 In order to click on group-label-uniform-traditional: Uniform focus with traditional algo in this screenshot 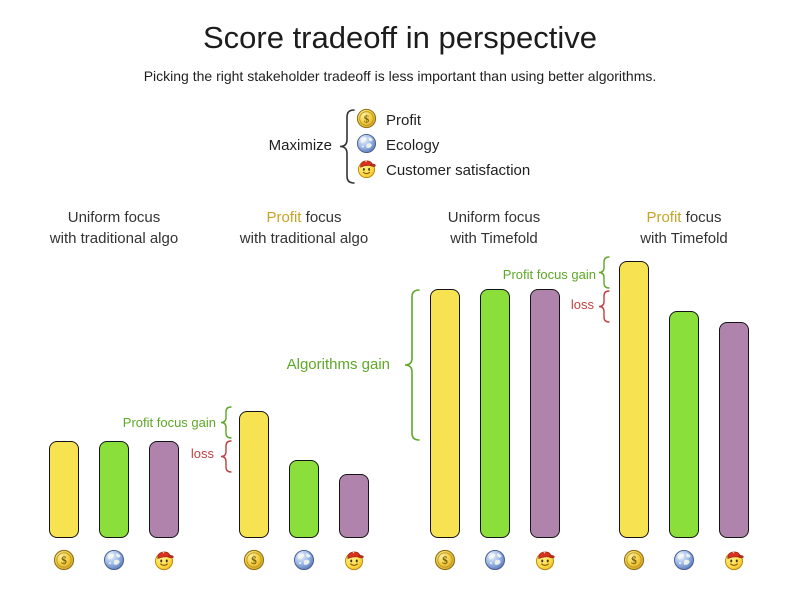, I will do `click(114, 228)`.